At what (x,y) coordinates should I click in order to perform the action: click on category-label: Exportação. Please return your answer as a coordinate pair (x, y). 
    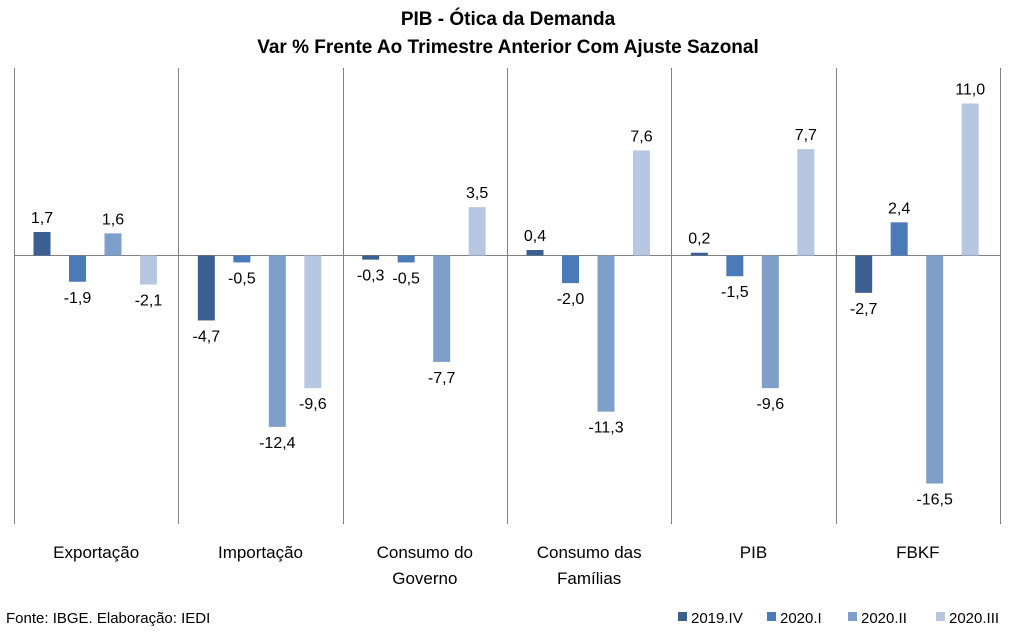
    Looking at the image, I should click on (96, 552).